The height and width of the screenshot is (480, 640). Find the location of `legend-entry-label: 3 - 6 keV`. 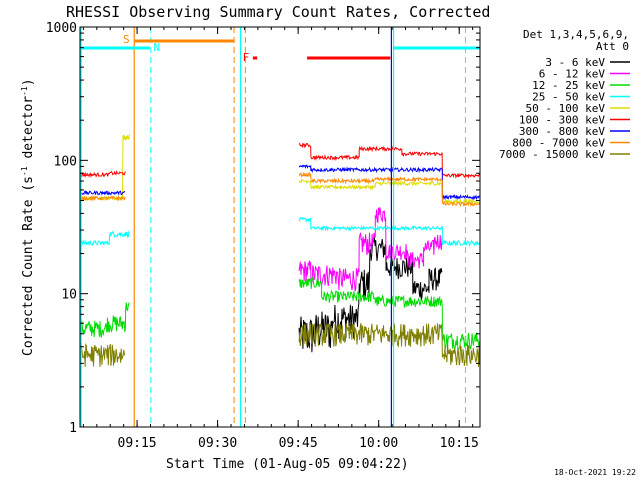

legend-entry-label: 3 - 6 keV is located at coordinates (575, 62).